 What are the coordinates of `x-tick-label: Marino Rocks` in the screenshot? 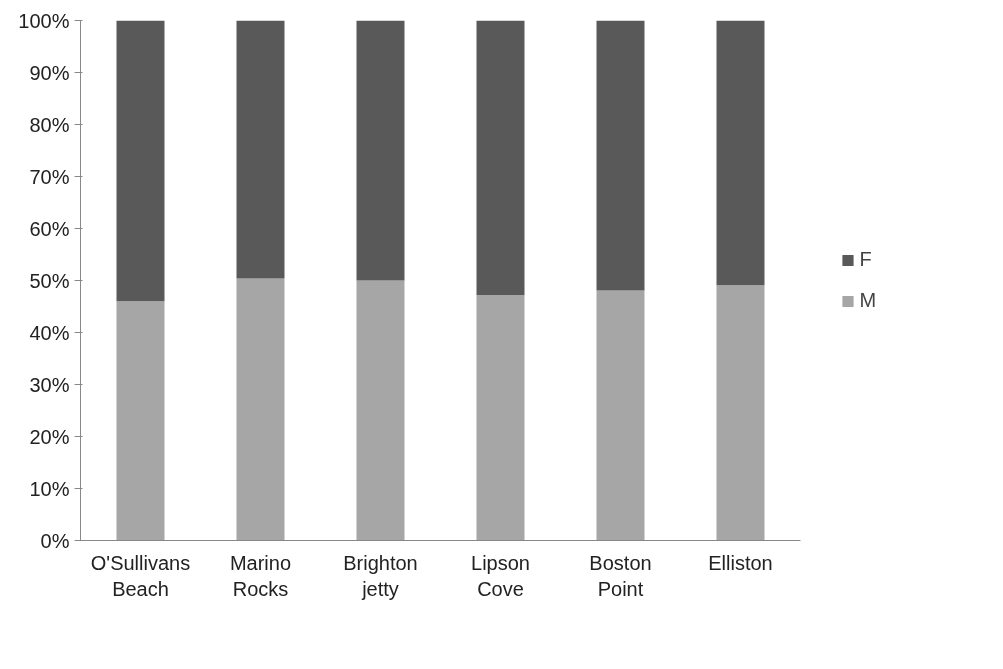 It's located at (260, 575).